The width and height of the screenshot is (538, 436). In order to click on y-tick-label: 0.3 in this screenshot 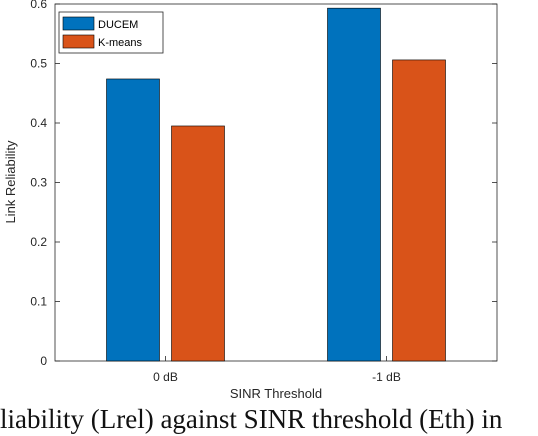, I will do `click(38, 183)`.